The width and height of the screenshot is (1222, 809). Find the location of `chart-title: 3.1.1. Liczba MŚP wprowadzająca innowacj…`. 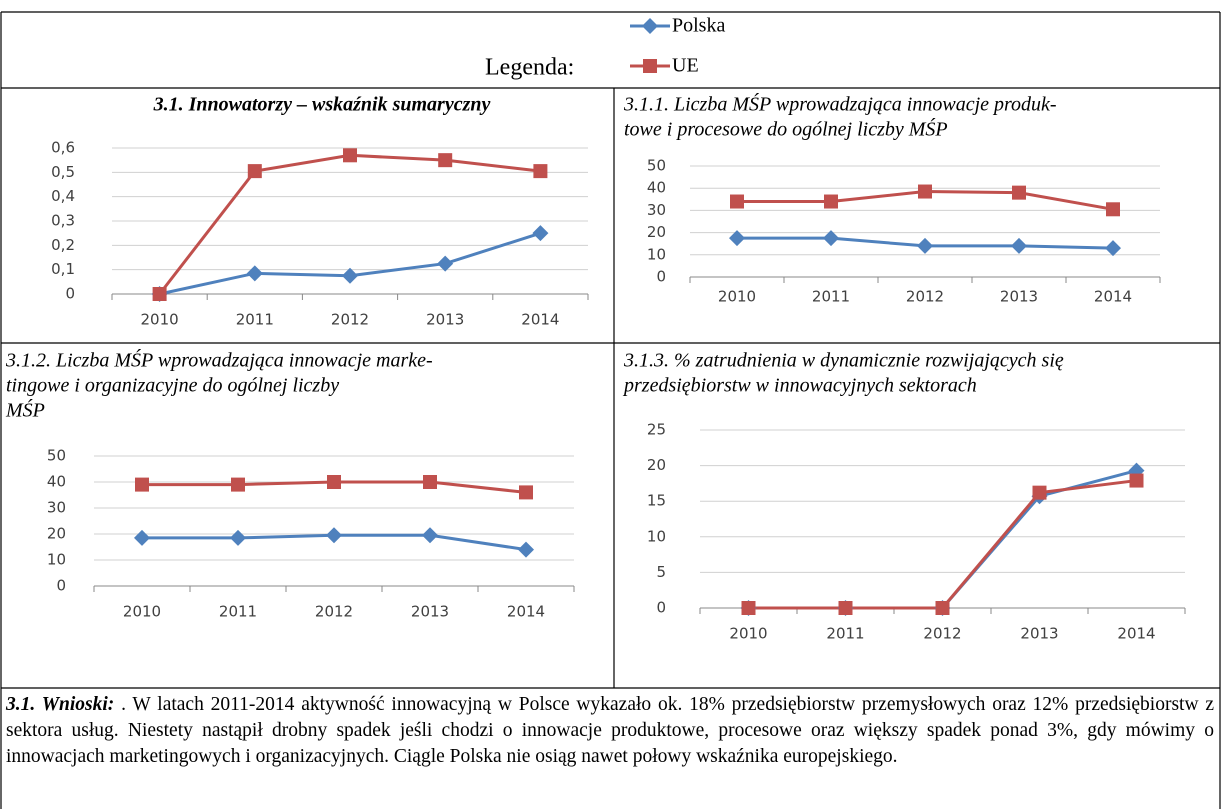

chart-title: 3.1.1. Liczba MŚP wprowadzająca innowacj… is located at coordinates (840, 104).